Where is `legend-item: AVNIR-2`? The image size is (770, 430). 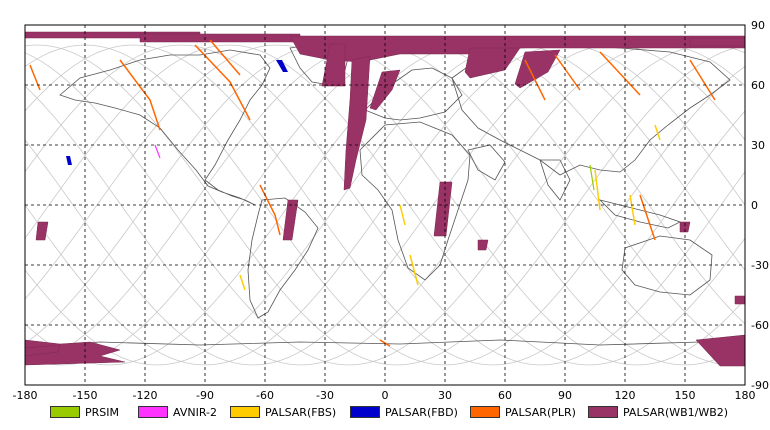
legend-item: AVNIR-2 is located at coordinates (177, 412).